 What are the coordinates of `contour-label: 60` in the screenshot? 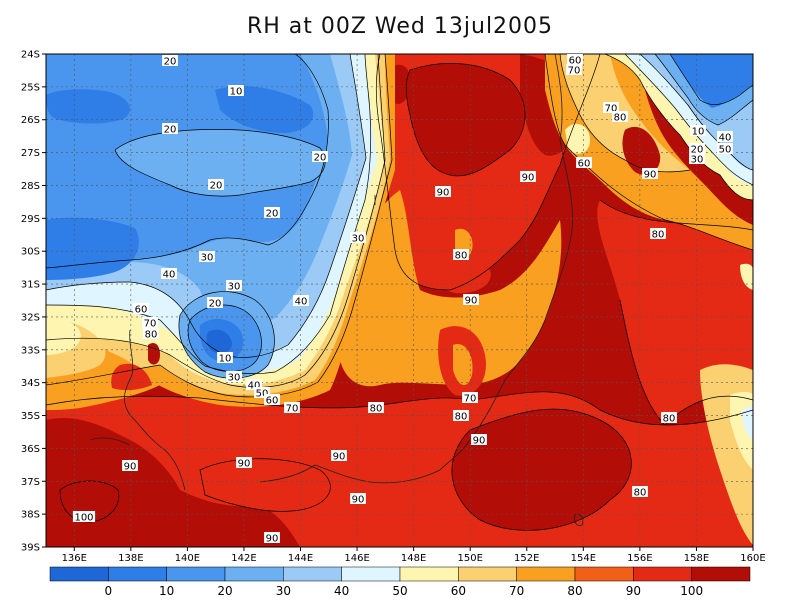 It's located at (141, 310).